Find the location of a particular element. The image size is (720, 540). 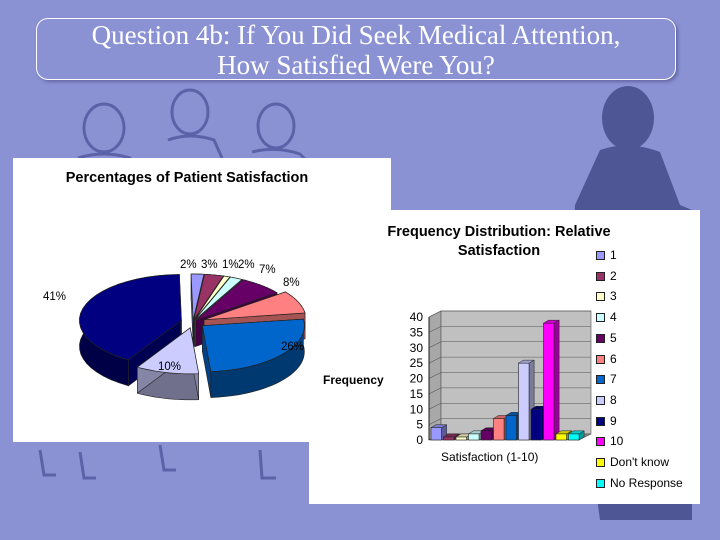

pie-slice-label: 26% is located at coordinates (292, 347).